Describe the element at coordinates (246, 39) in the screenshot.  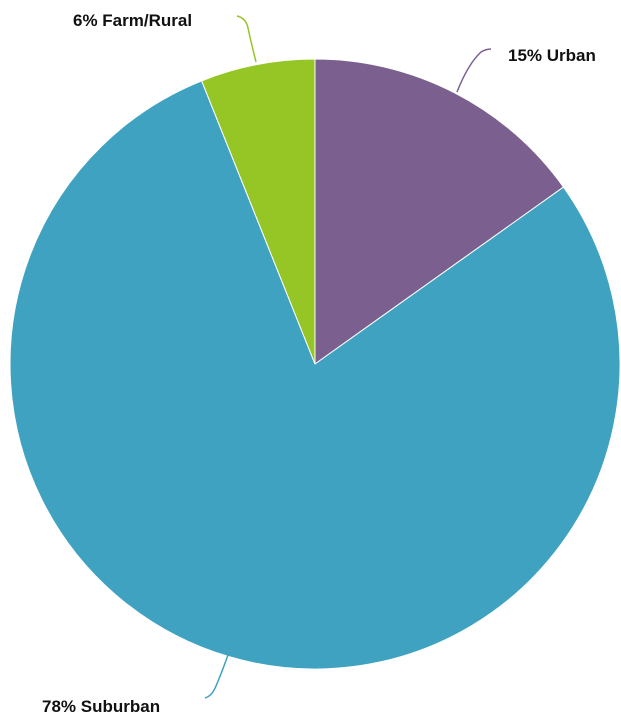
I see `leader-line-farm-rural` at that location.